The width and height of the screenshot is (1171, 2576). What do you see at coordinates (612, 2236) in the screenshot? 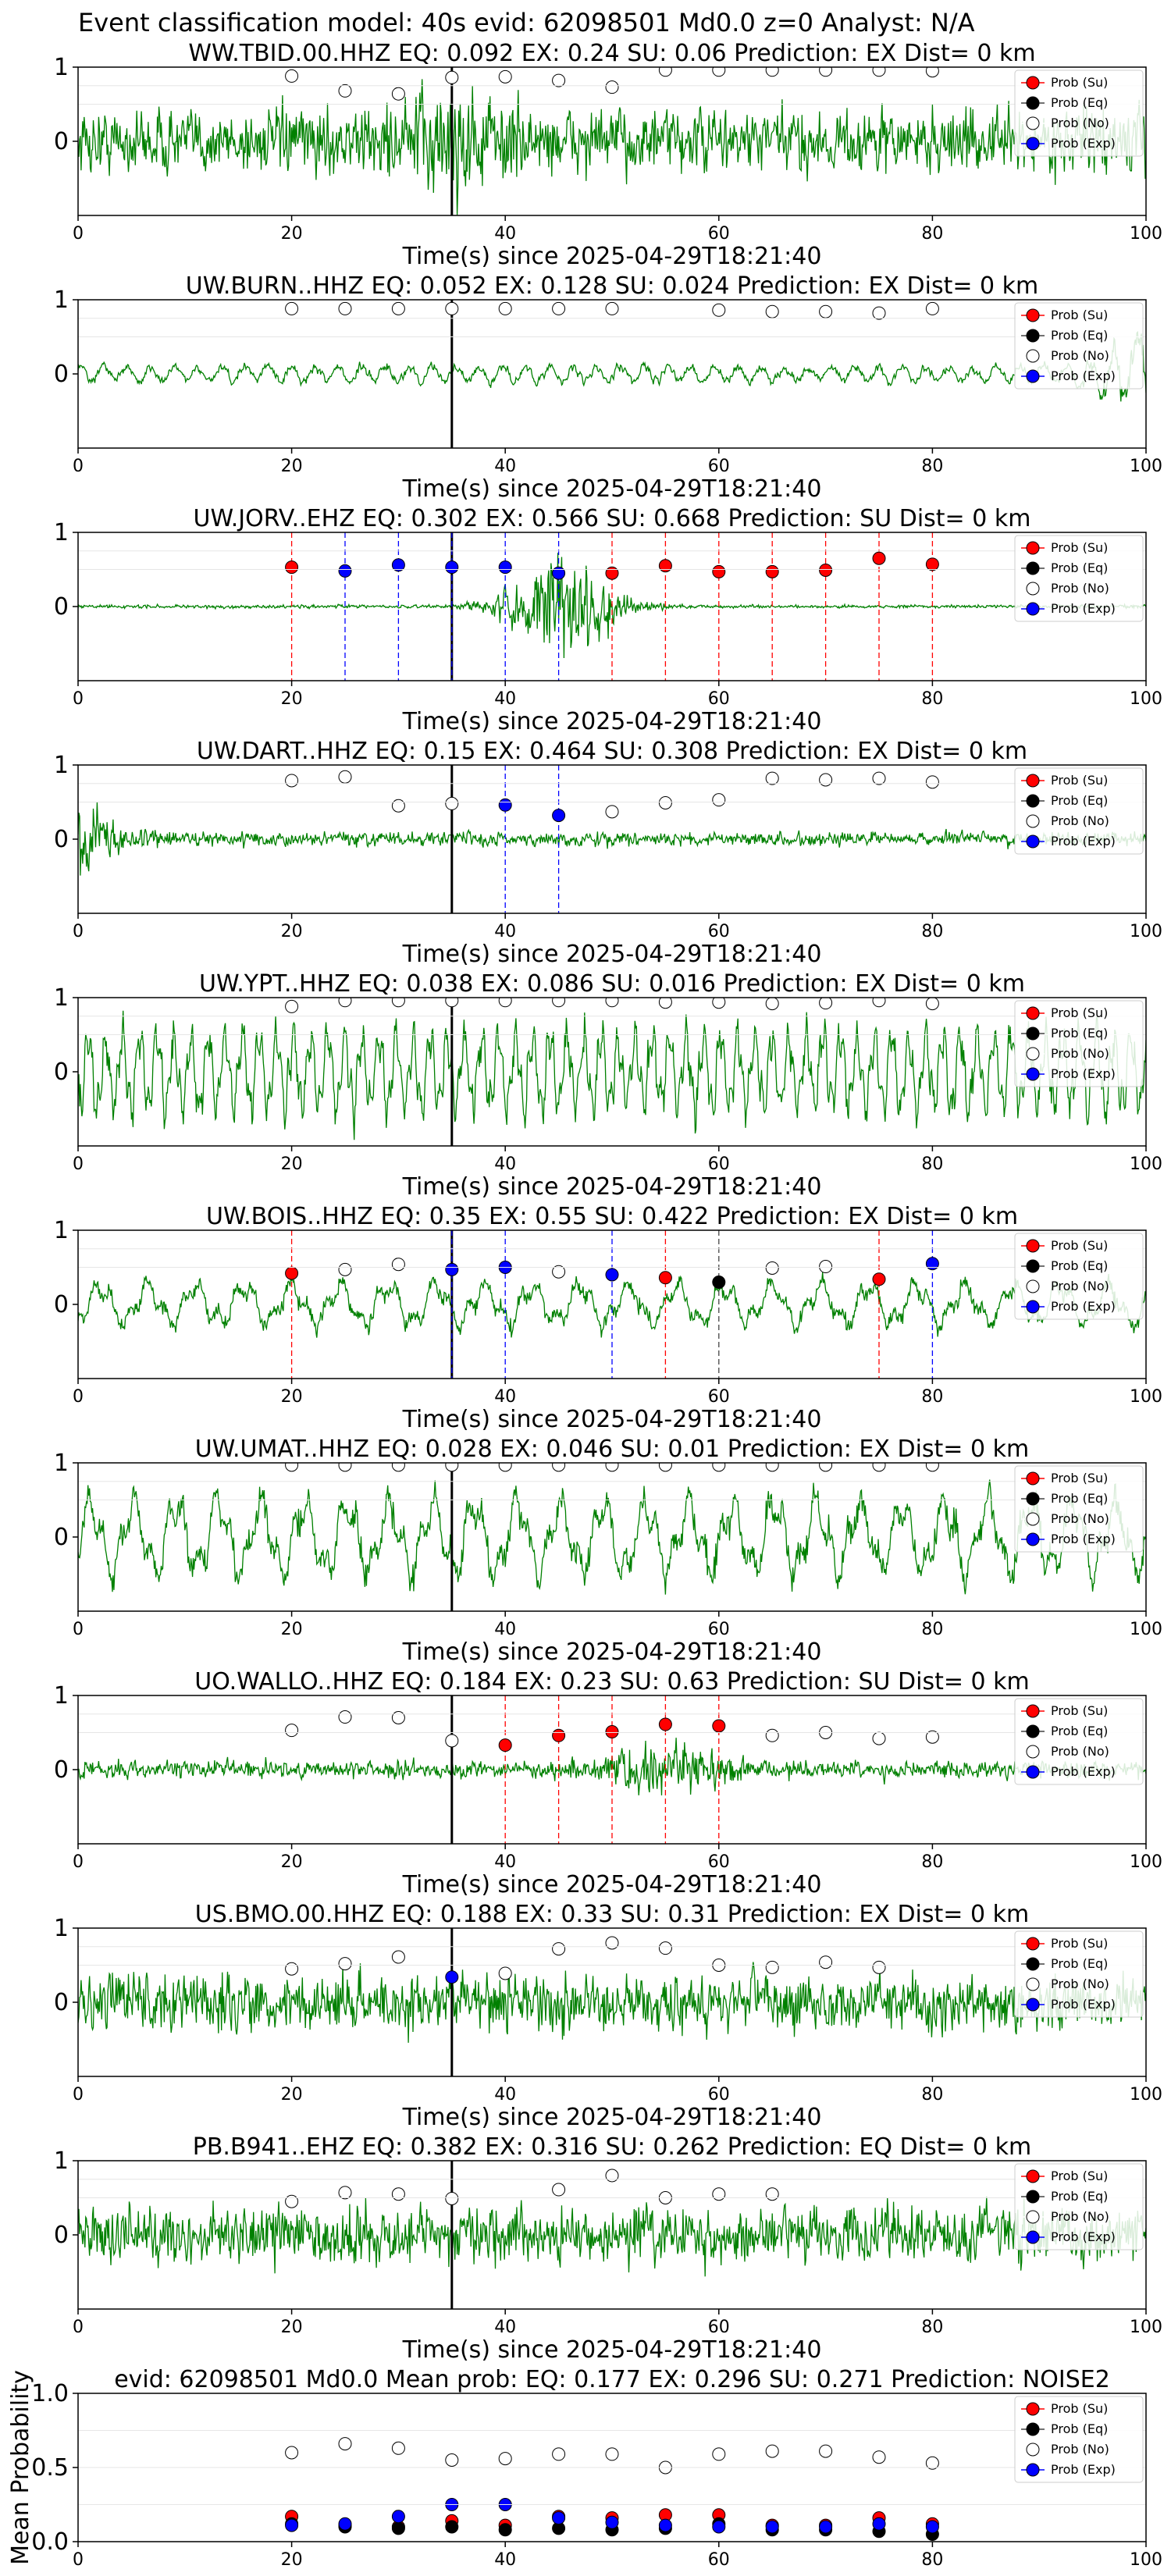
I see `waveform-trace` at bounding box center [612, 2236].